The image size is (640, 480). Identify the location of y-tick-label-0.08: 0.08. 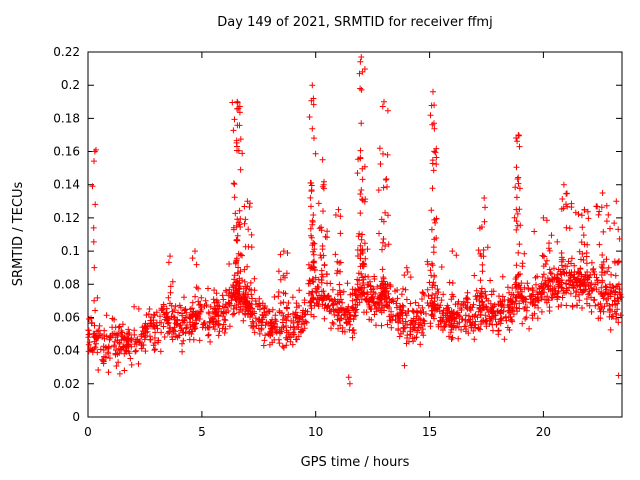
(66, 284).